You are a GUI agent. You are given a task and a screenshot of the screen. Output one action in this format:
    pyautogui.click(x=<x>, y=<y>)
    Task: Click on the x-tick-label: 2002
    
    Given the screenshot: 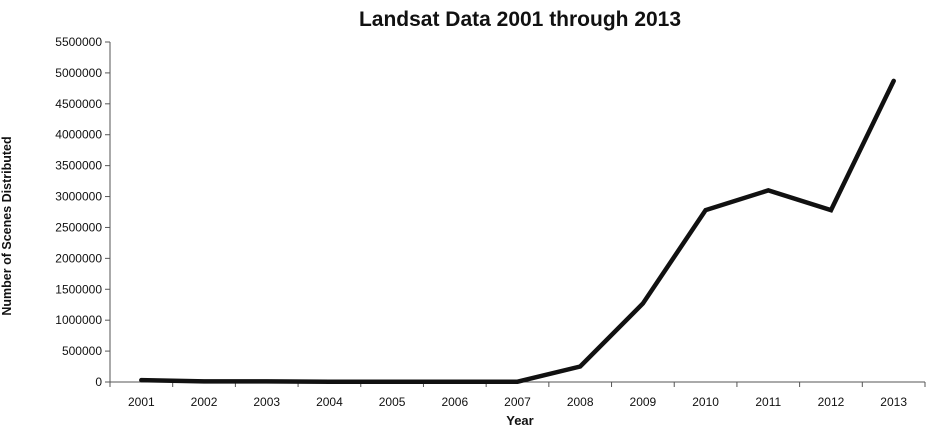 What is the action you would take?
    pyautogui.click(x=204, y=402)
    